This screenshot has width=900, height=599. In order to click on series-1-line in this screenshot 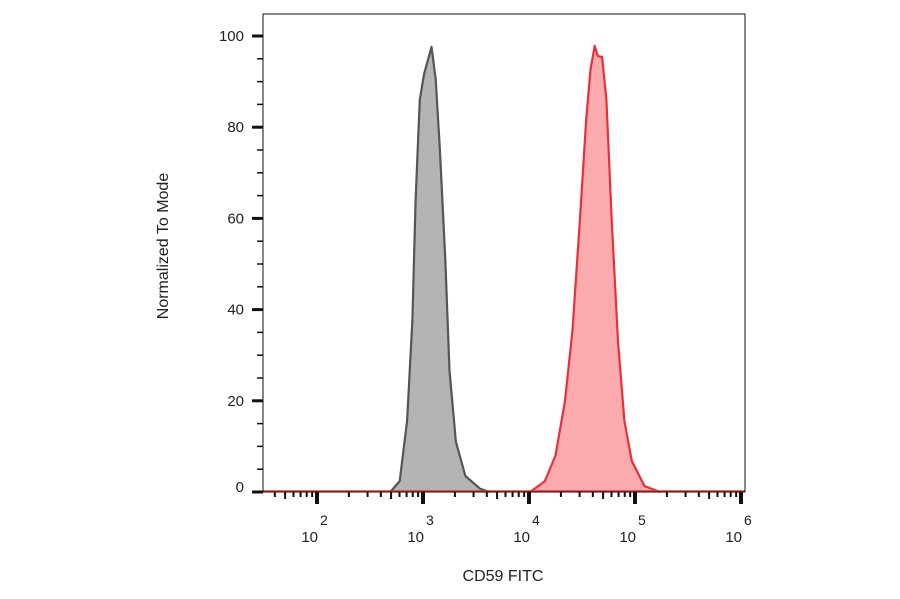, I will do `click(595, 269)`.